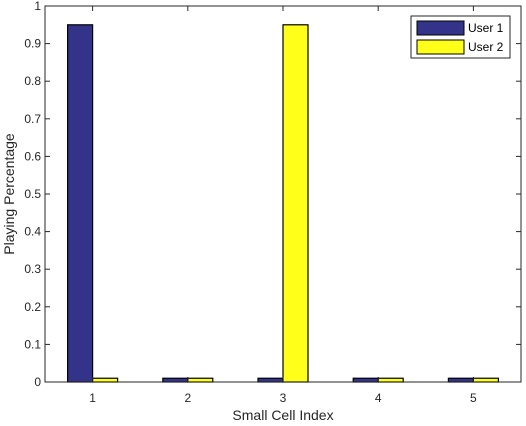 The width and height of the screenshot is (526, 426). I want to click on y-tick-label: 0.7, so click(32, 119).